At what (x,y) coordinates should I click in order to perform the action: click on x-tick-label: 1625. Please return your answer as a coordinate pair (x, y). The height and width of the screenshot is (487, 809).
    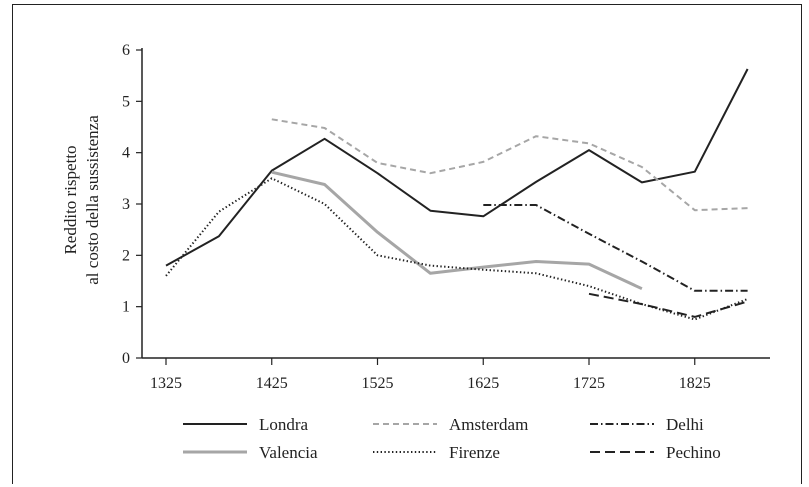
    Looking at the image, I should click on (483, 383).